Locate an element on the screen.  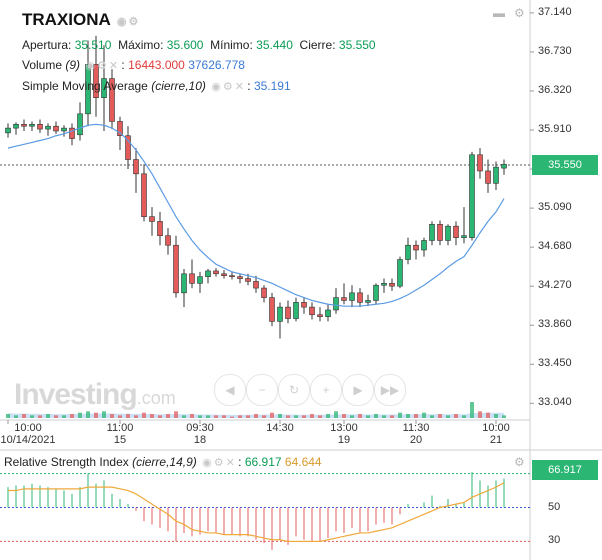
minimize-icon: ▬ is located at coordinates (499, 13).